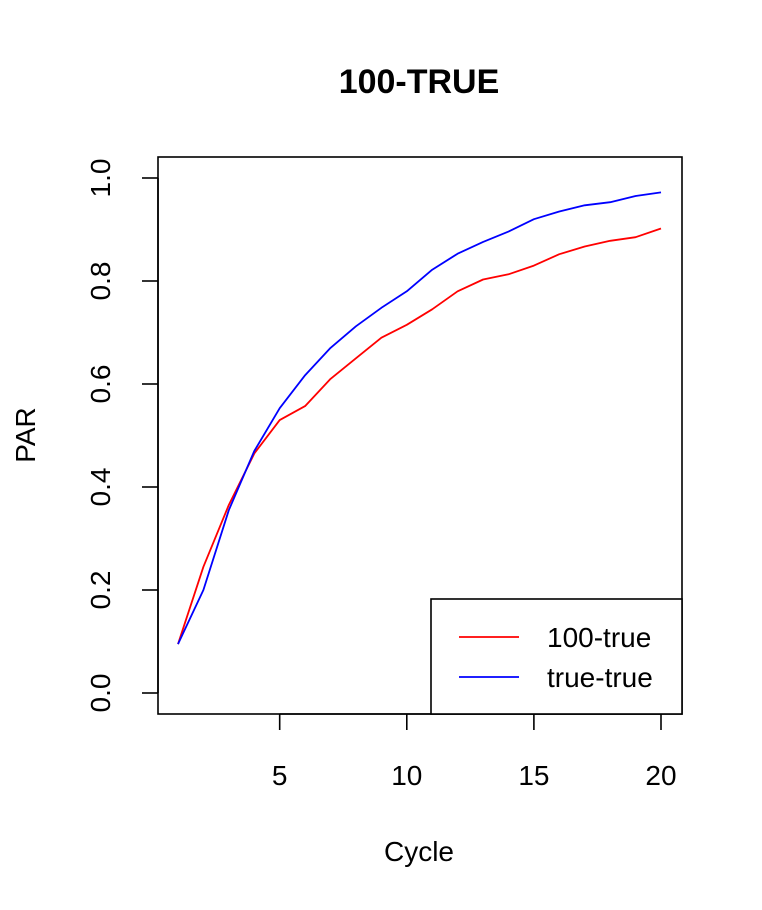 This screenshot has width=762, height=910. What do you see at coordinates (100, 384) in the screenshot?
I see `y-tick-label: 0.6` at bounding box center [100, 384].